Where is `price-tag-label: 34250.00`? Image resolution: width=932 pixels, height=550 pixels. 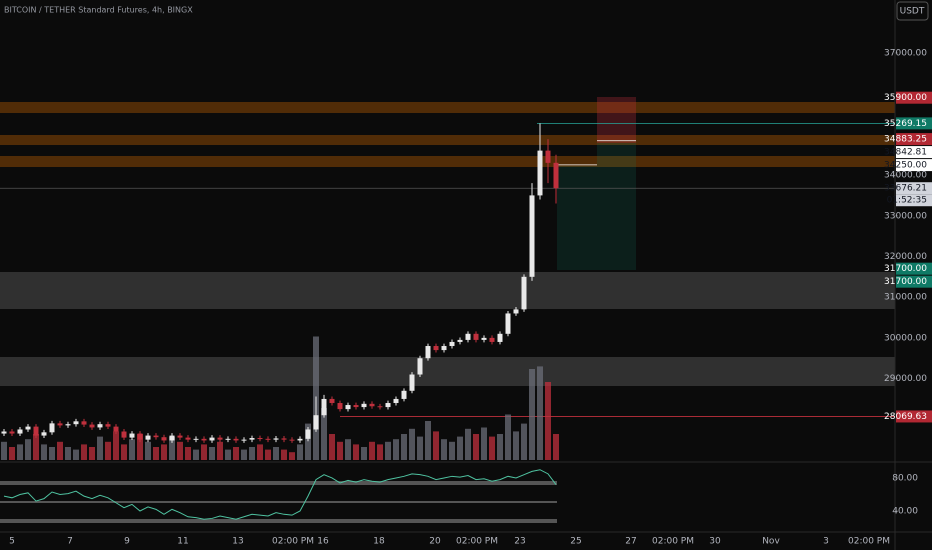
price-tag-label: 34250.00 is located at coordinates (905, 166).